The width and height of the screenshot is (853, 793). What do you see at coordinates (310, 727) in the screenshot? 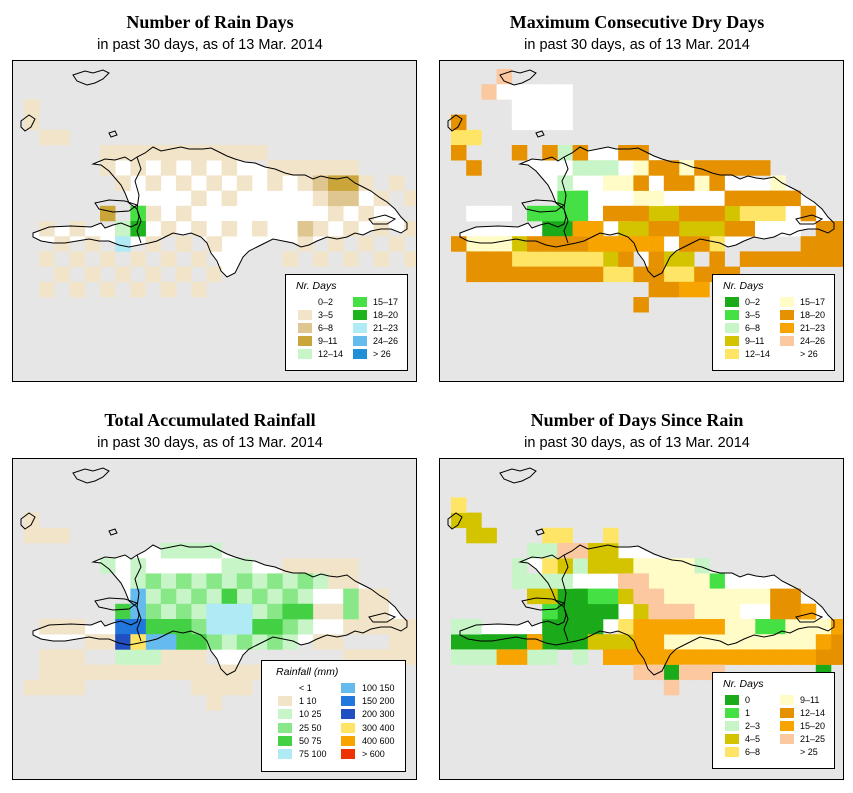
I see `legend-label: 25 50` at bounding box center [310, 727].